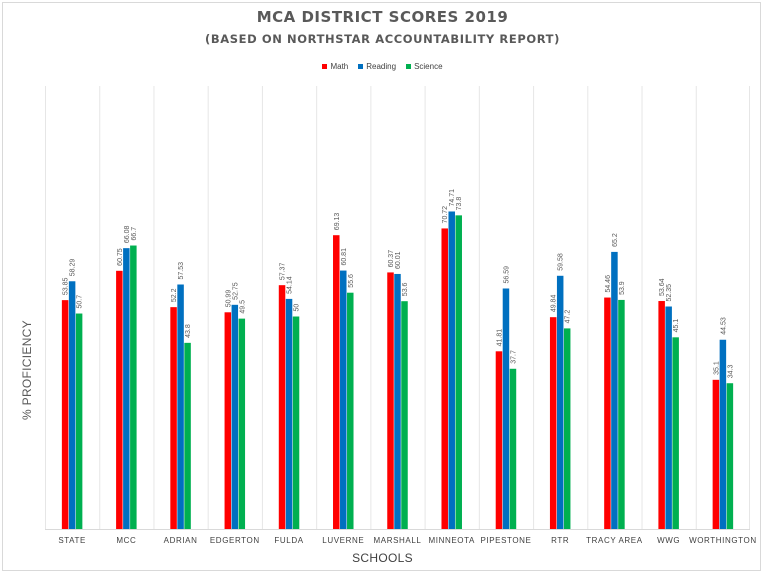 This screenshot has height=575, width=765. I want to click on x-tick-label: STATE, so click(72, 540).